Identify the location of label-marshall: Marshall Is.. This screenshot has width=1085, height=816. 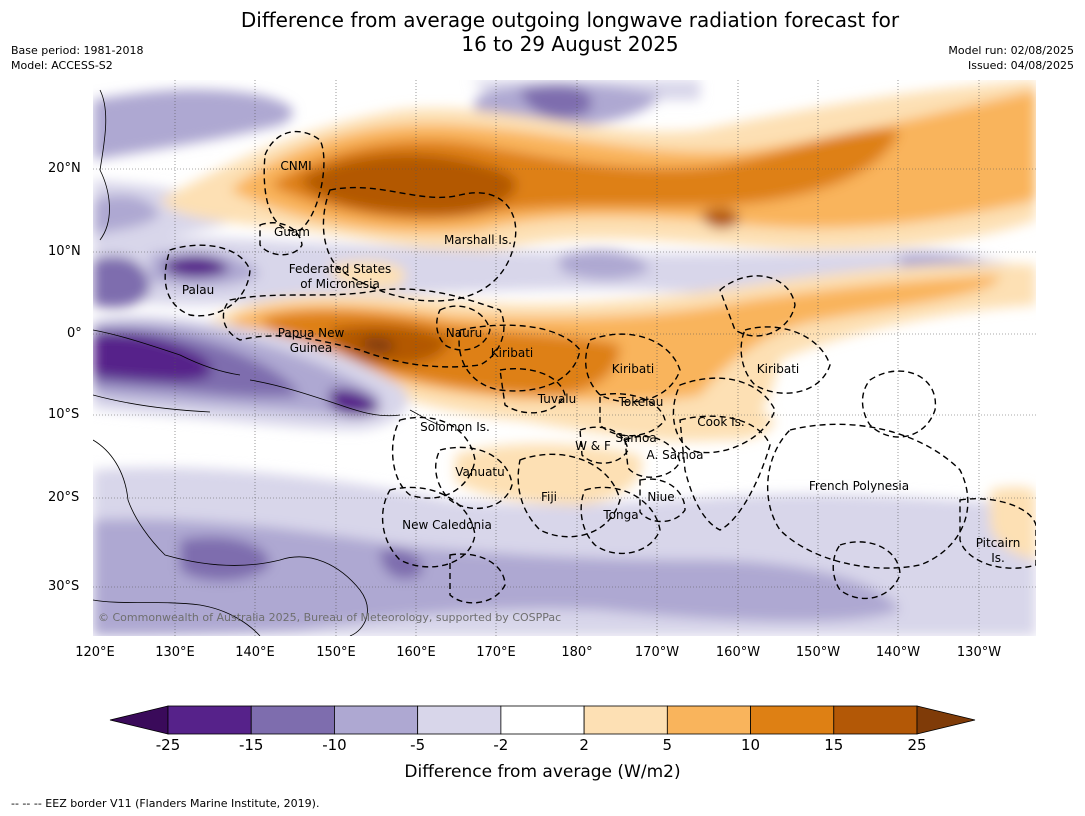
(478, 240).